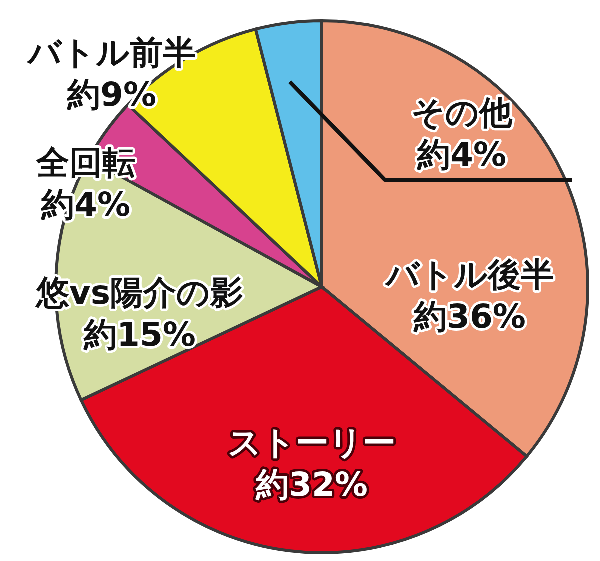  I want to click on slice-label: バトル前半, so click(111, 52).